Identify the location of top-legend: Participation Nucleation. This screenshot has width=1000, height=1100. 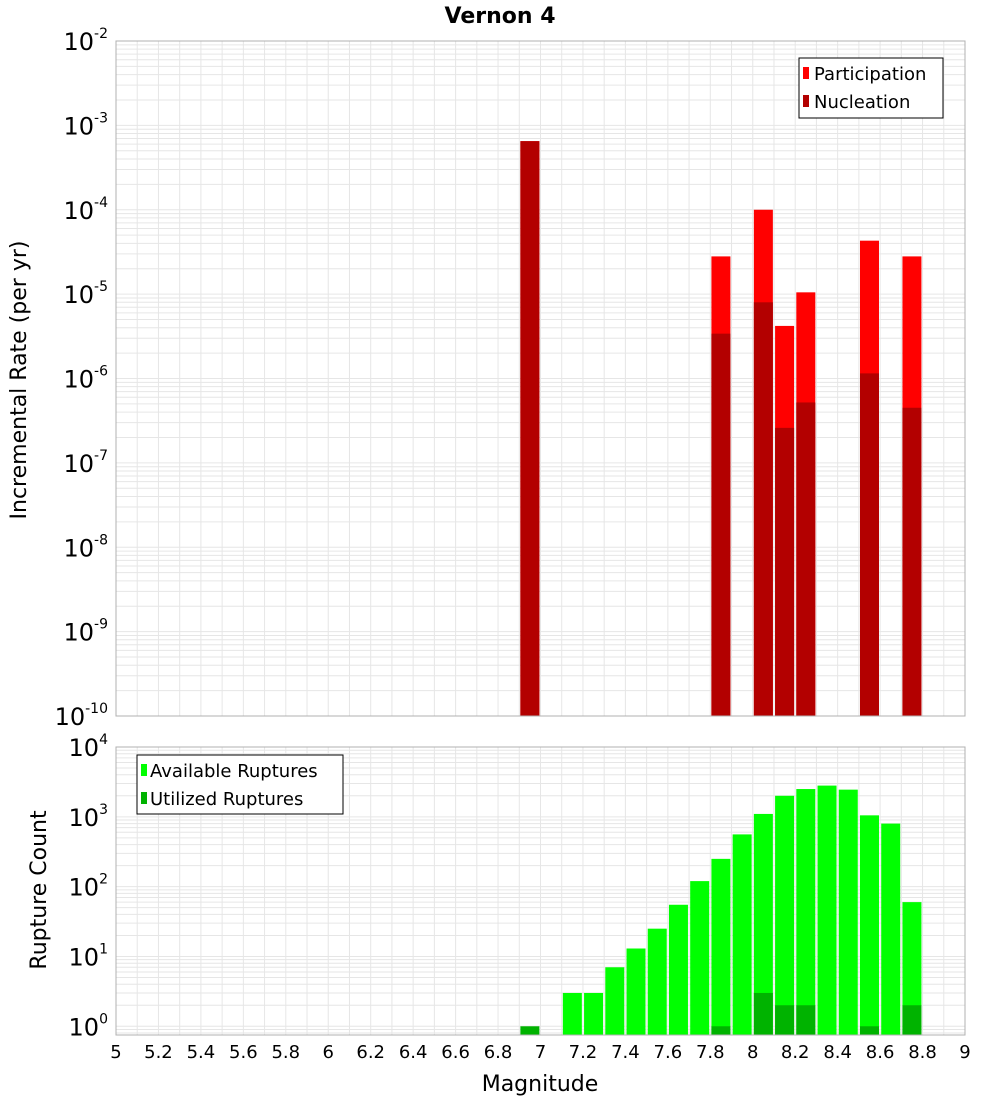
(871, 88).